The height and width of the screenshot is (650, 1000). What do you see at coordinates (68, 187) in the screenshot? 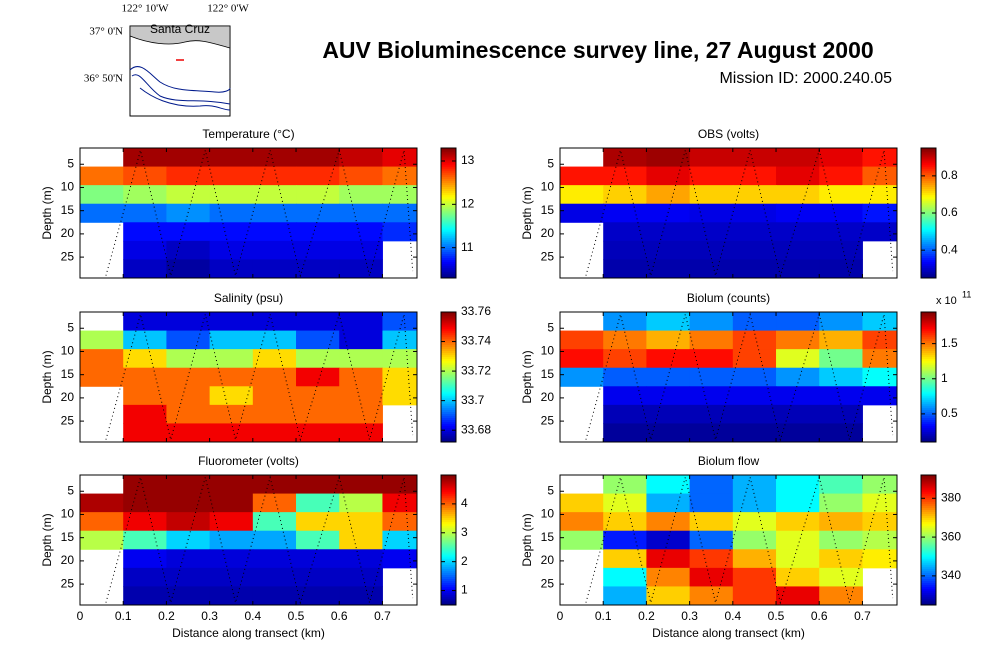
I see `y-tick-label: 10` at bounding box center [68, 187].